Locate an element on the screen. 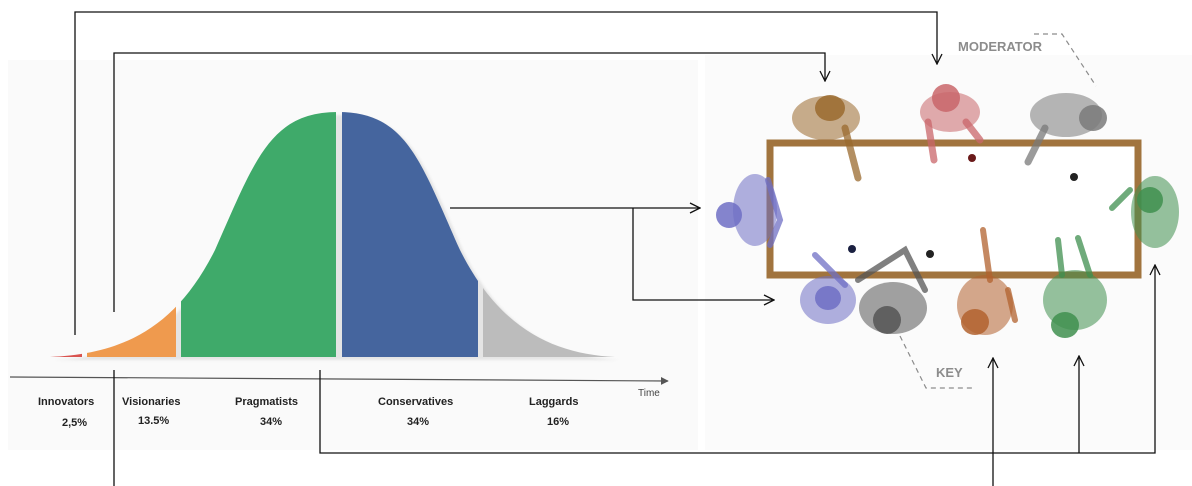 Image resolution: width=1192 pixels, height=486 pixels. time-axis-label: Time is located at coordinates (649, 393).